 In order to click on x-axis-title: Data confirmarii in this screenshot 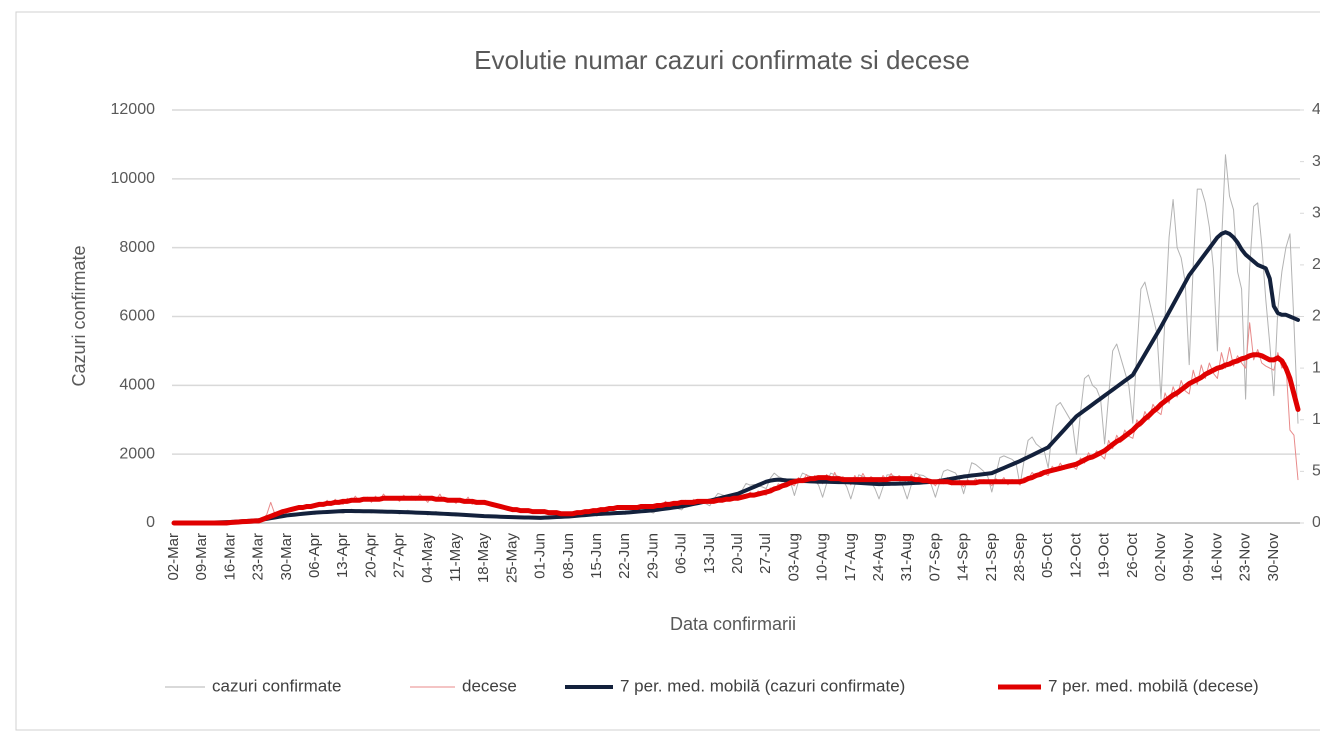, I will do `click(733, 624)`.